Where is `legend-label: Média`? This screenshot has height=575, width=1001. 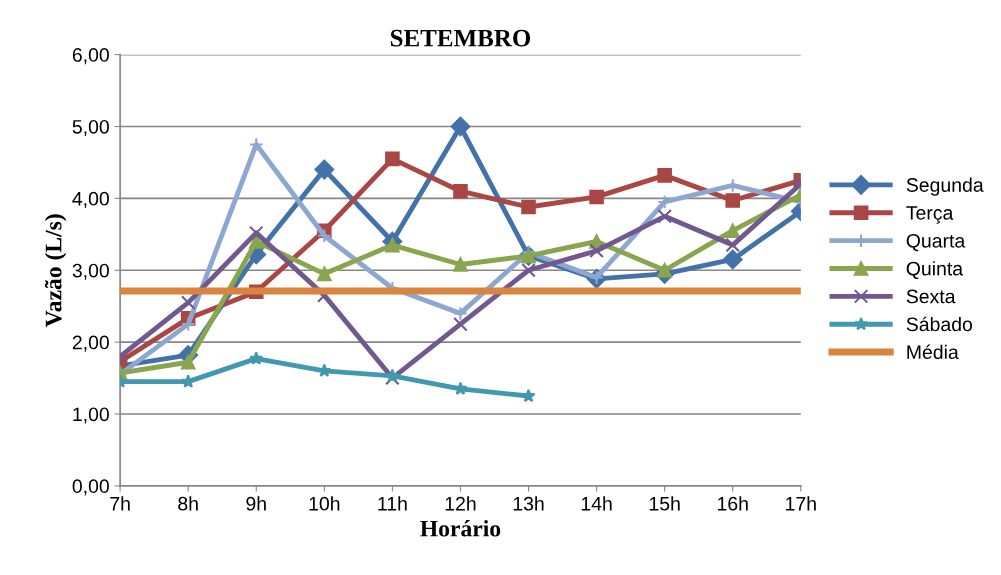
legend-label: Média is located at coordinates (933, 352).